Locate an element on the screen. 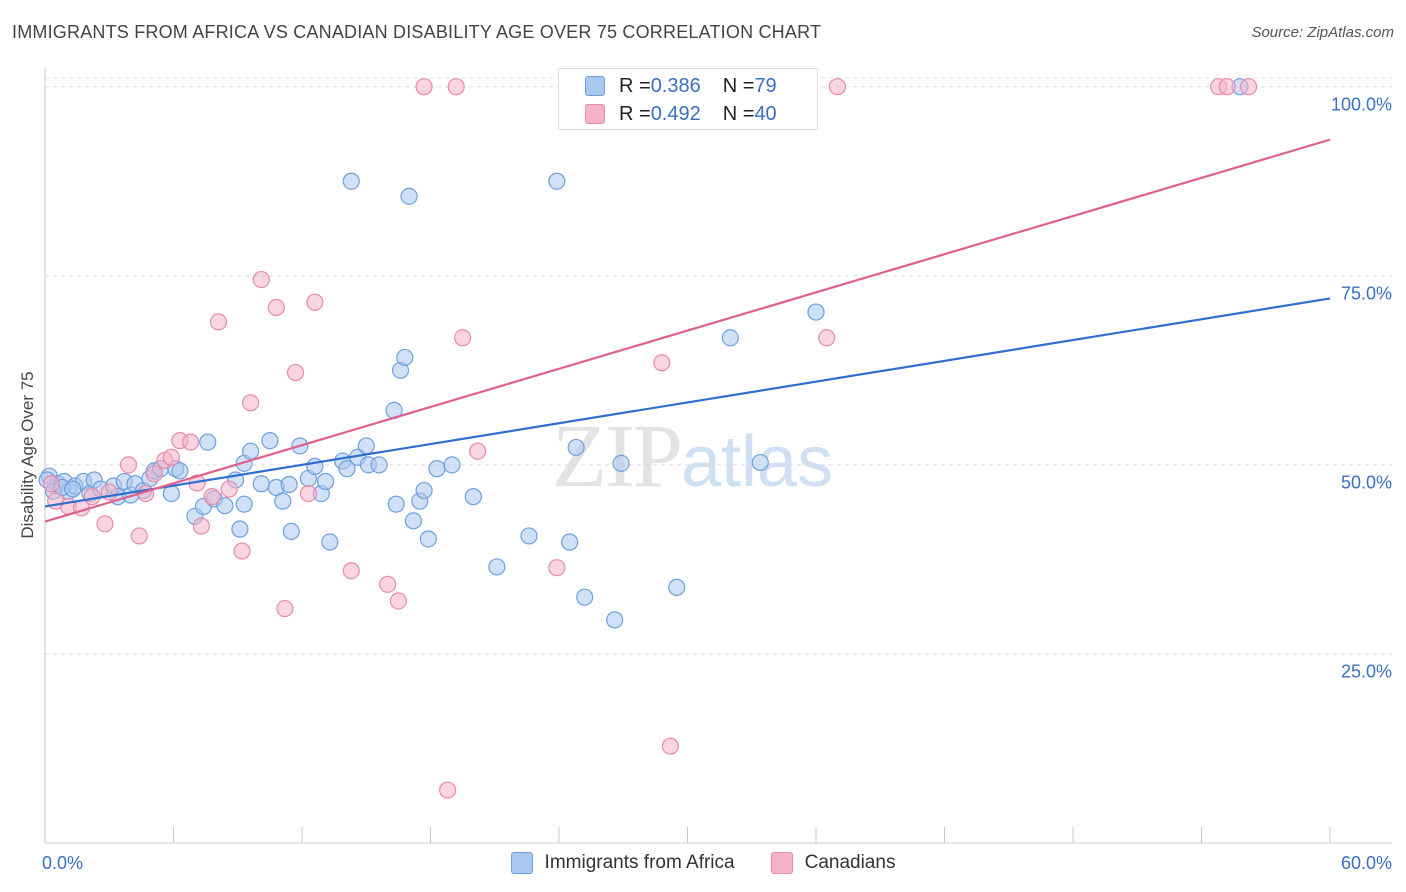 The width and height of the screenshot is (1406, 892). stats-legend: R = 0.386 N = 79 R = 0.492 N = 40 is located at coordinates (688, 99).